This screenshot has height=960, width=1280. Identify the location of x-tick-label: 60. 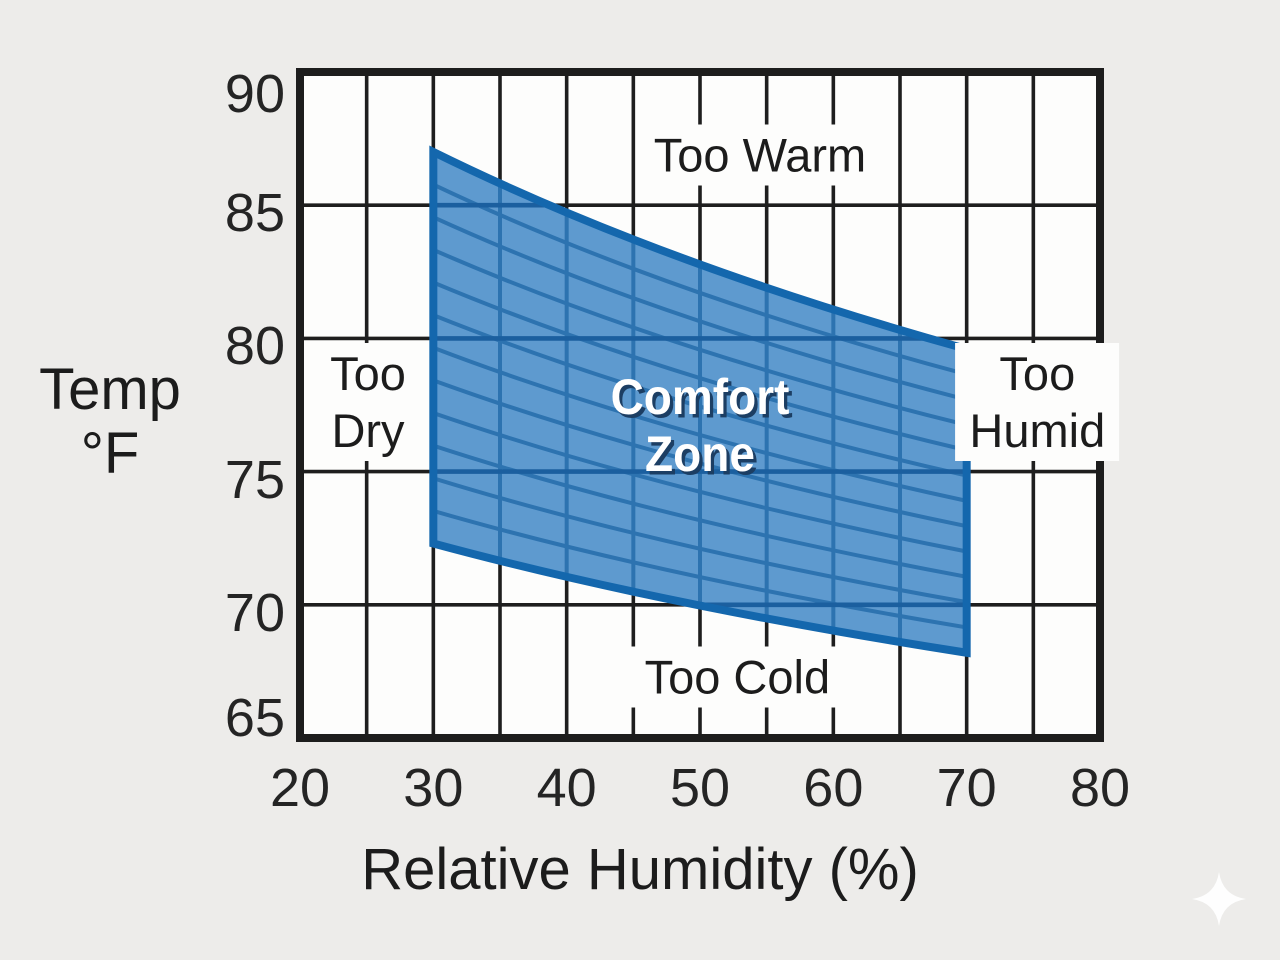
(833, 788).